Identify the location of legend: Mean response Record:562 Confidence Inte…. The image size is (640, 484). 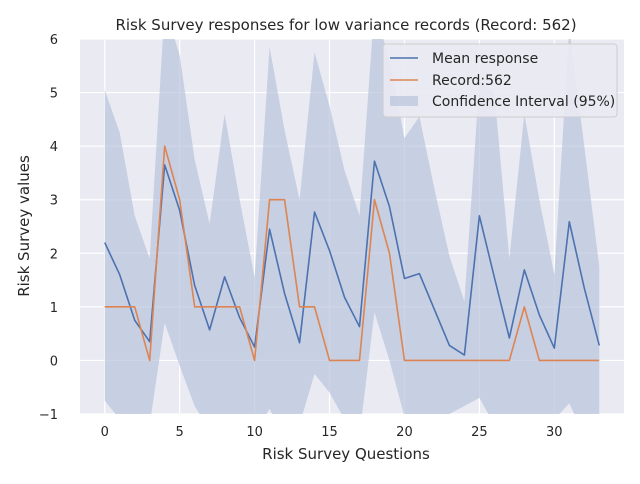
(500, 80).